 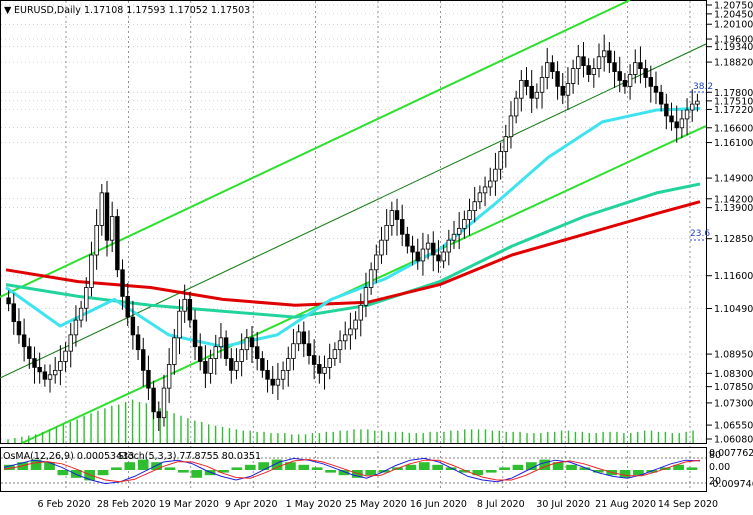 I want to click on date-label: 14 Sep 2020, so click(x=688, y=504).